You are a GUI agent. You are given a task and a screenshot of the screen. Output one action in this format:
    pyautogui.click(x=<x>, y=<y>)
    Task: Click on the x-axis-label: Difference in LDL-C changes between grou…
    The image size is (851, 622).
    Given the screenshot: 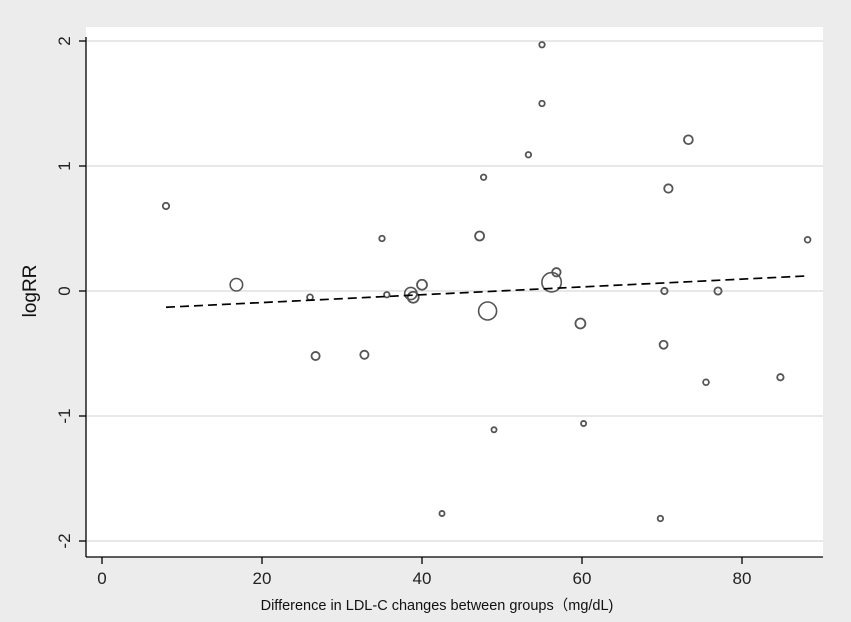 What is the action you would take?
    pyautogui.click(x=437, y=605)
    